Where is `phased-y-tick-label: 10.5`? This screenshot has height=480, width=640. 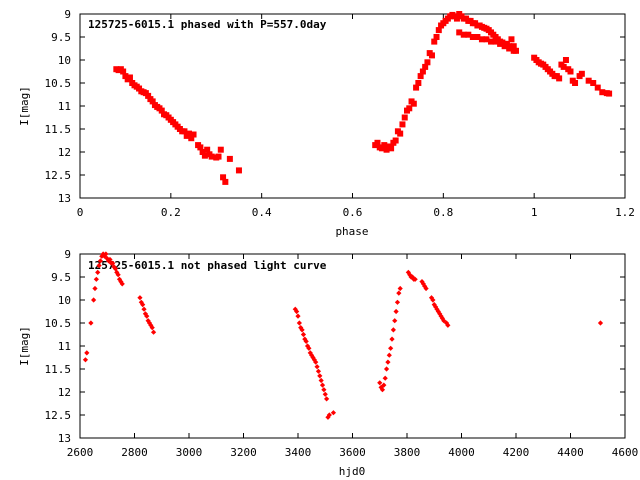 phased-y-tick-label: 10.5 is located at coordinates (58, 83).